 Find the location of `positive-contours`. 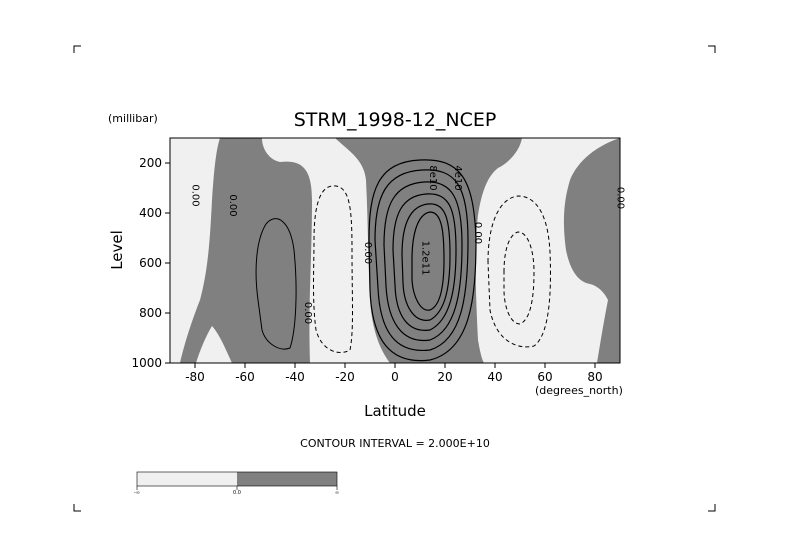

positive-contours is located at coordinates (422, 260).